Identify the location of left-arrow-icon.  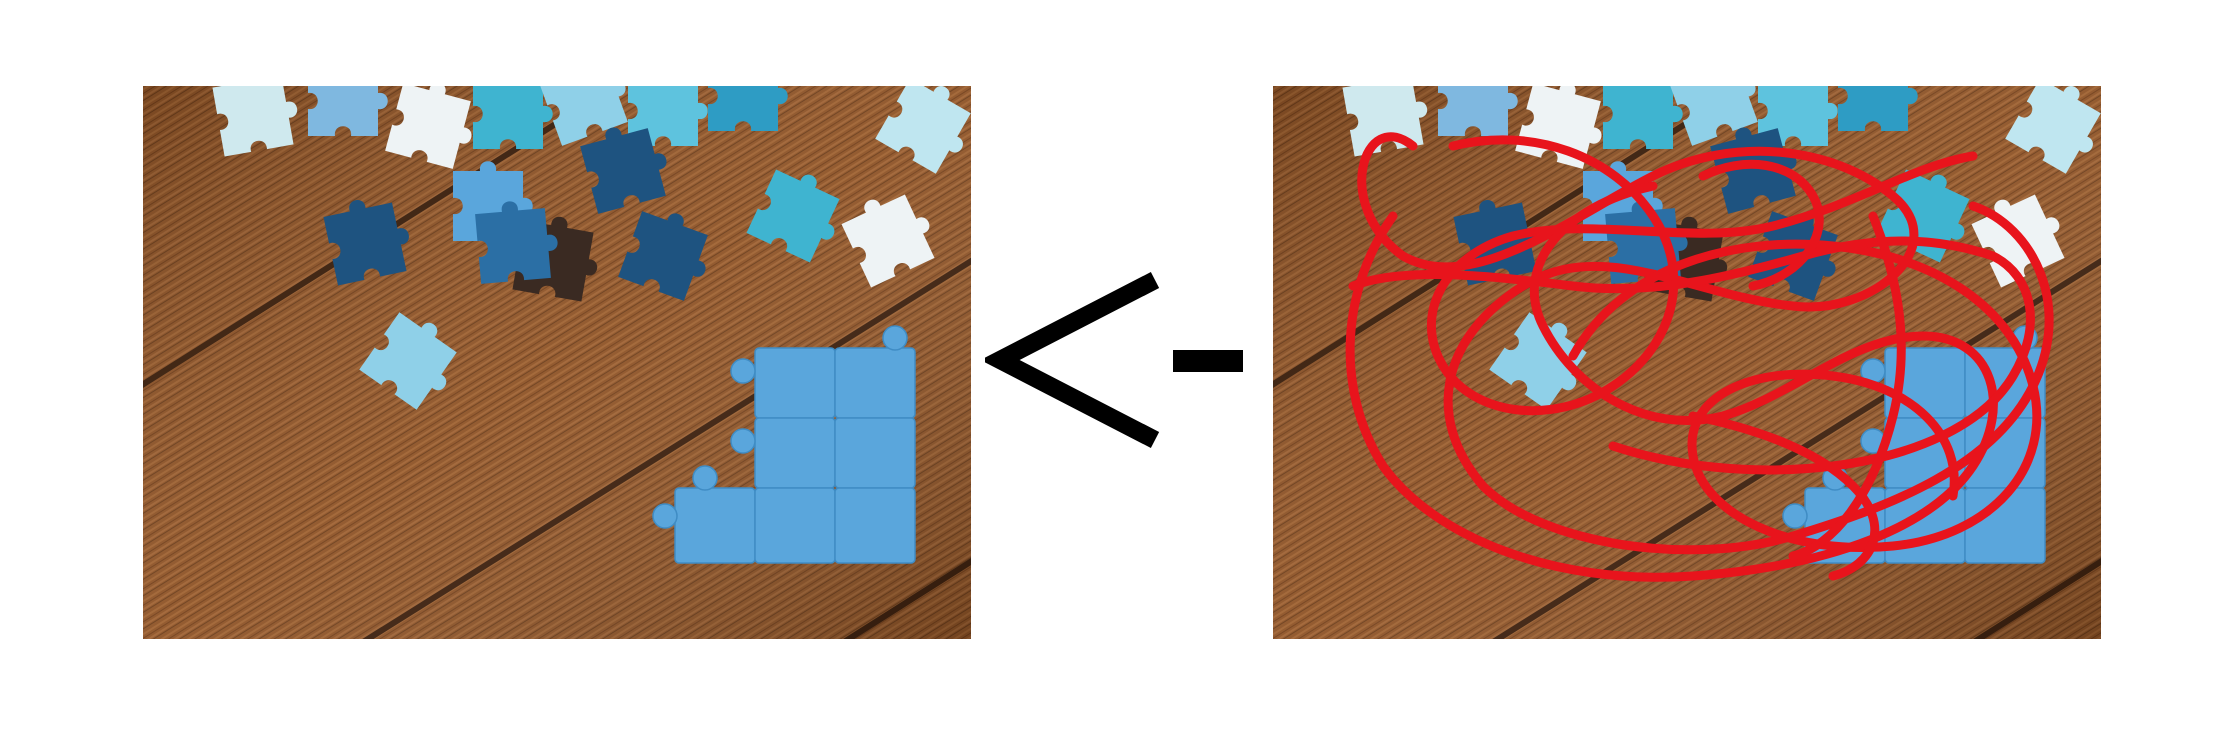
(1117, 360).